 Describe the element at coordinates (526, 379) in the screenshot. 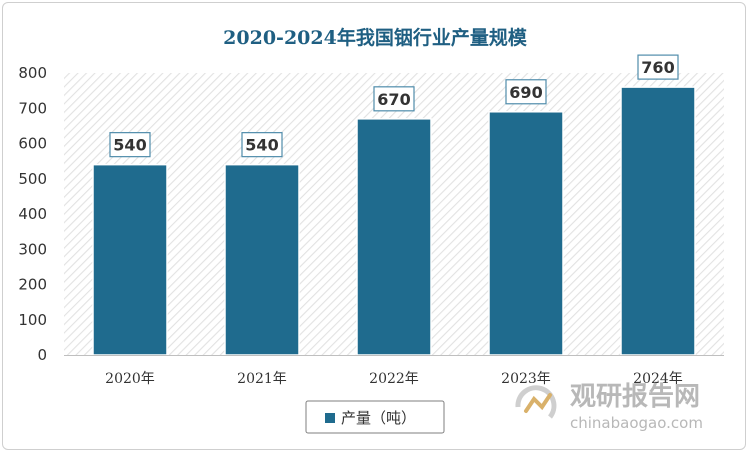

I see `x-tick-label: 2023年` at that location.